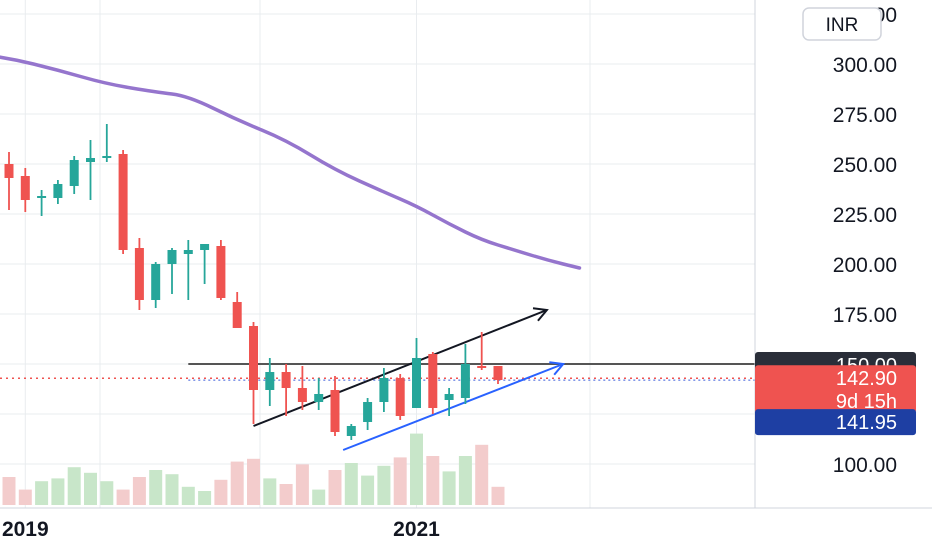 The height and width of the screenshot is (550, 932). Describe the element at coordinates (377, 529) in the screenshot. I see `time-axis-background` at that location.